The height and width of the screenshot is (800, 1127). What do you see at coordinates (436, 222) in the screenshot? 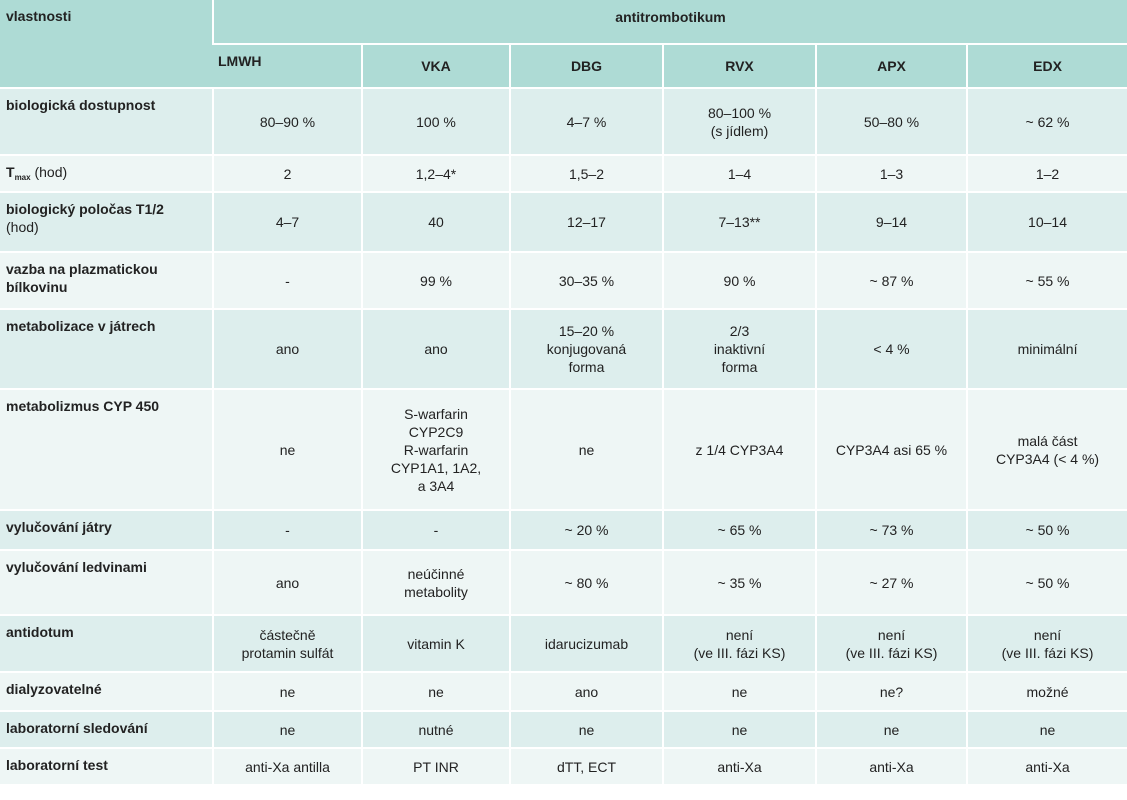
I see `cell-line: 40` at bounding box center [436, 222].